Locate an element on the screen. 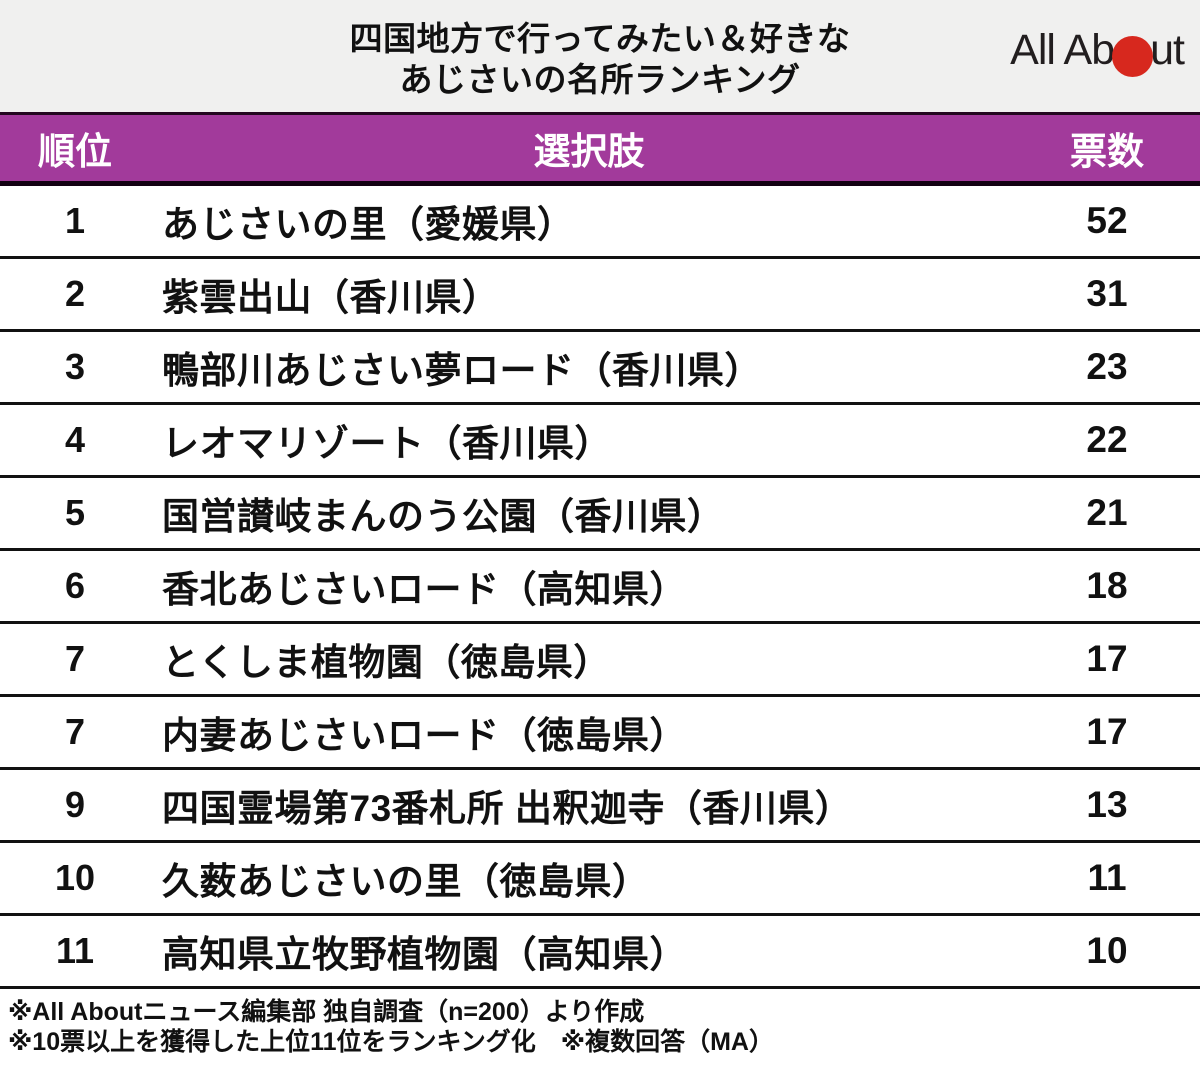 The width and height of the screenshot is (1200, 1068). name-cell: 国営讃岐まんのう公園（香川県） is located at coordinates (443, 516).